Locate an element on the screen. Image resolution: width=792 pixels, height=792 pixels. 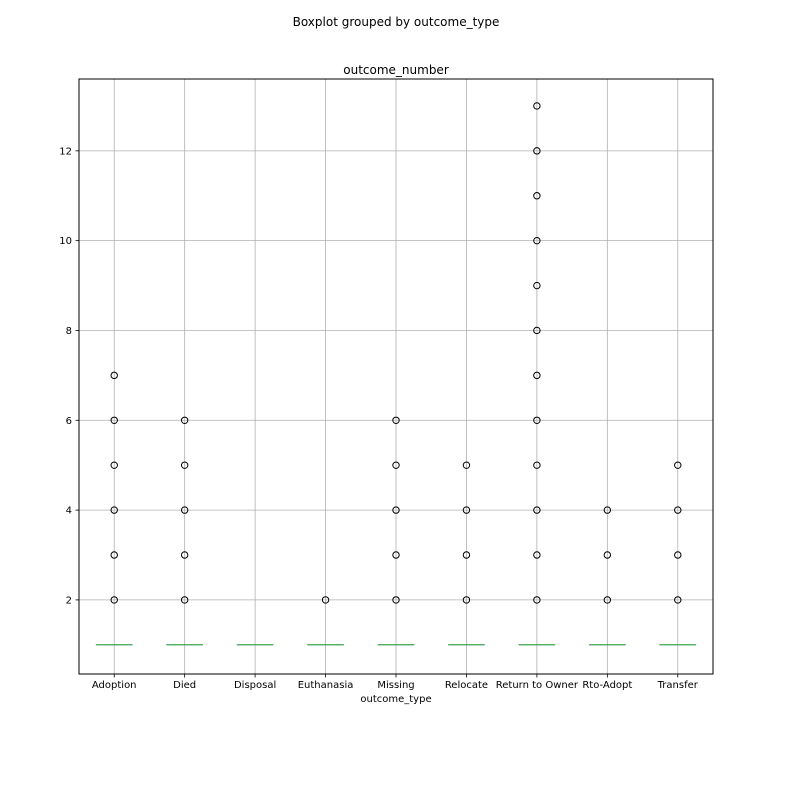
chart-title: outcome_number is located at coordinates (396, 70).